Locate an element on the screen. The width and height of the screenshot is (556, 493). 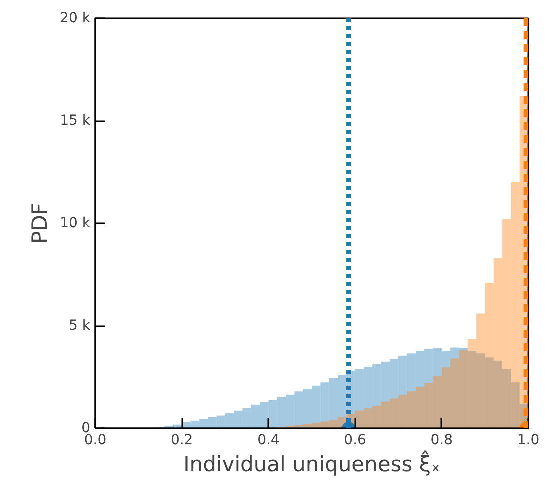
x-tick-label: 1.0 is located at coordinates (528, 440).